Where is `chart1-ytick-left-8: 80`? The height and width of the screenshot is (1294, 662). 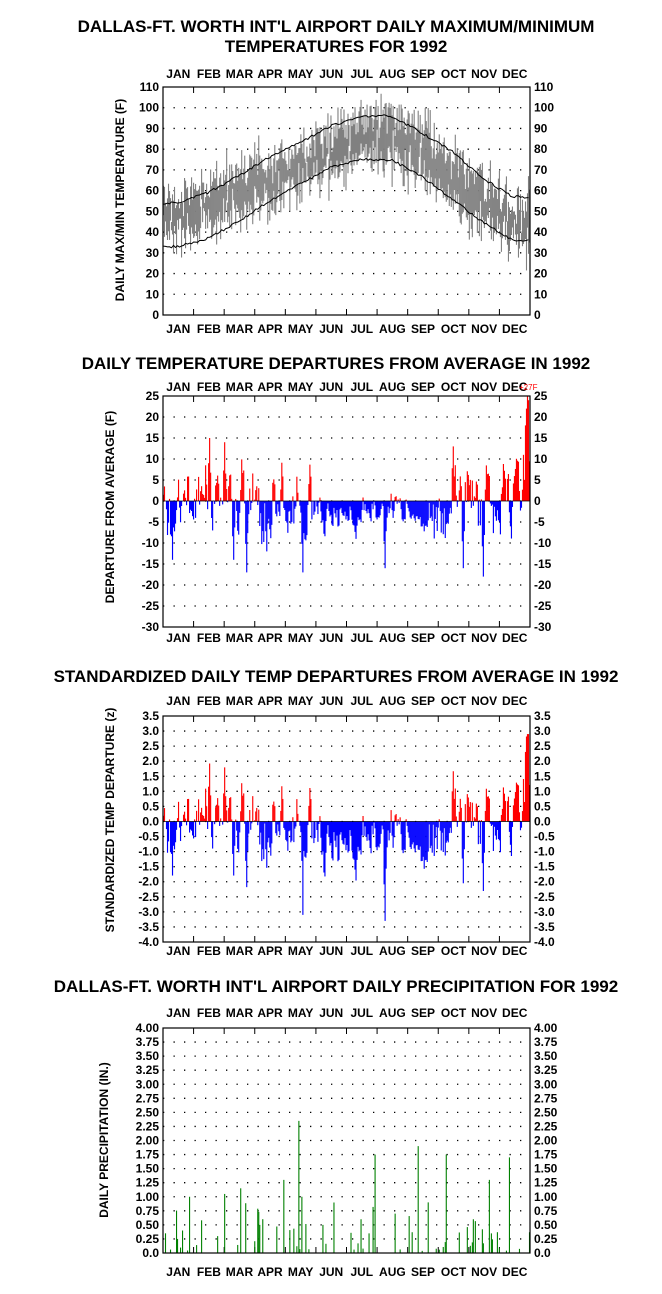
chart1-ytick-left-8: 80 is located at coordinates (153, 149).